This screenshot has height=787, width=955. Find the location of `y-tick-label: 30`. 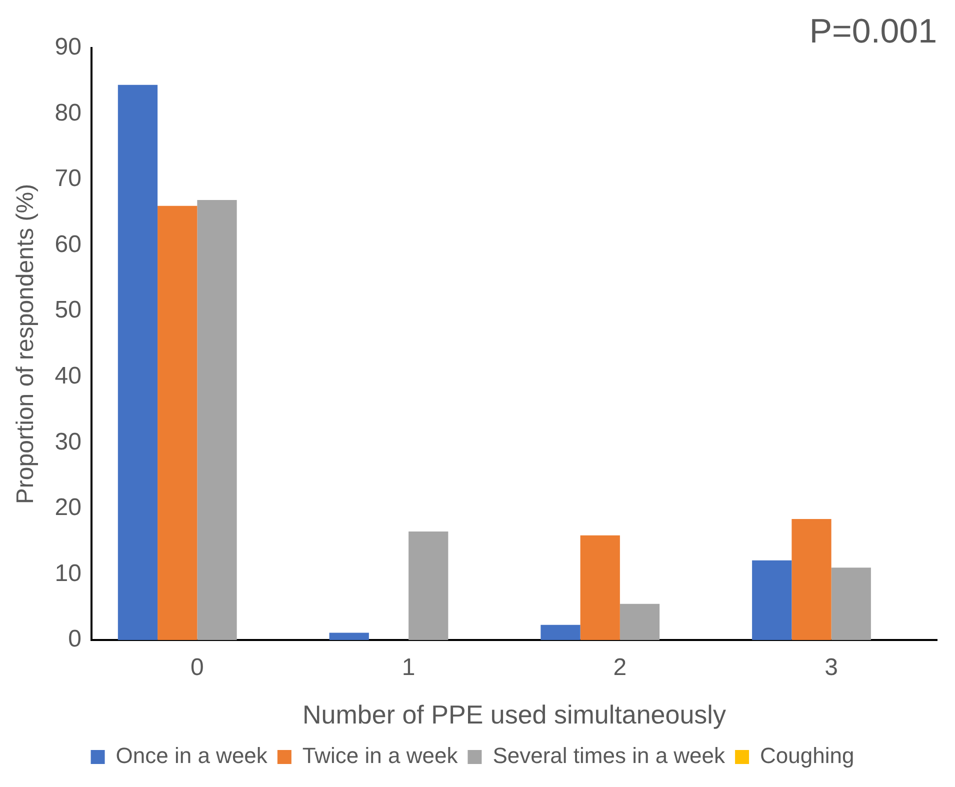

y-tick-label: 30 is located at coordinates (68, 442).